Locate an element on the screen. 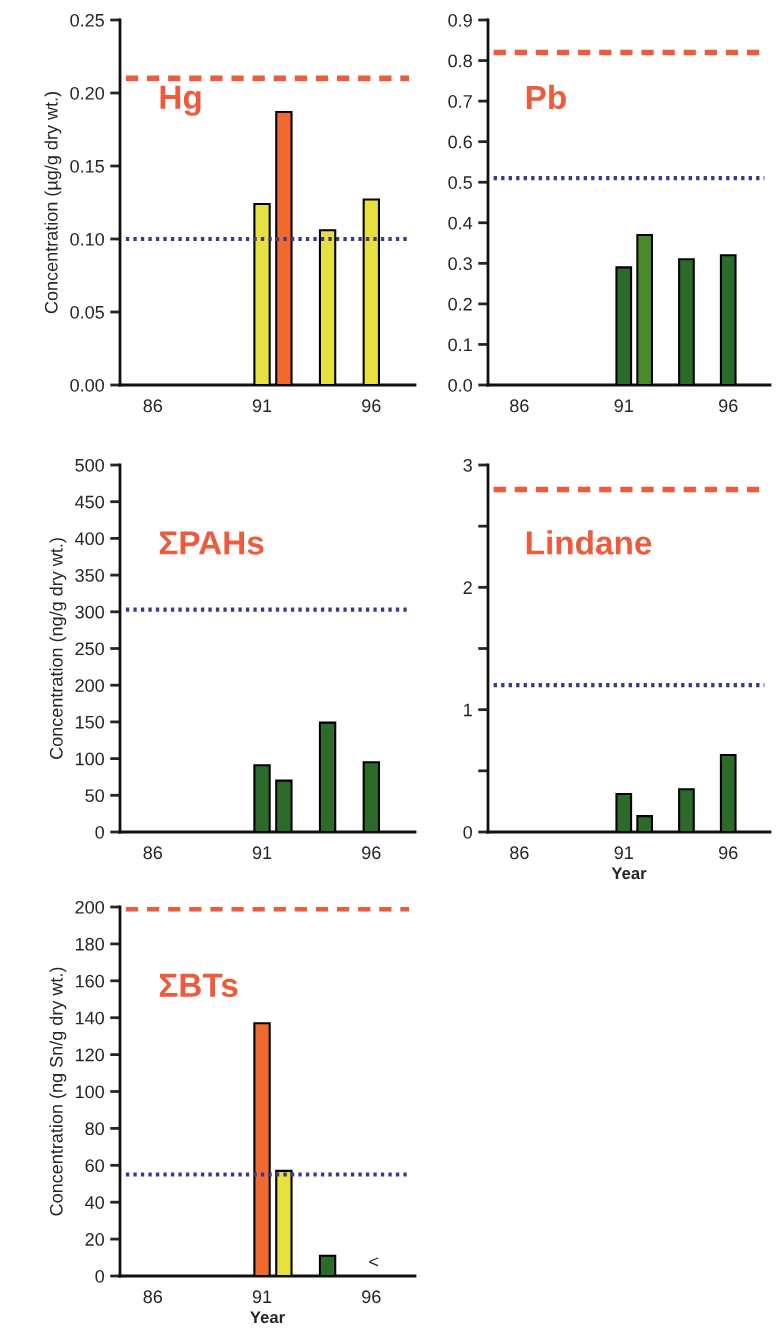 This screenshot has width=778, height=1335. y-tick-label: 50 is located at coordinates (95, 796).